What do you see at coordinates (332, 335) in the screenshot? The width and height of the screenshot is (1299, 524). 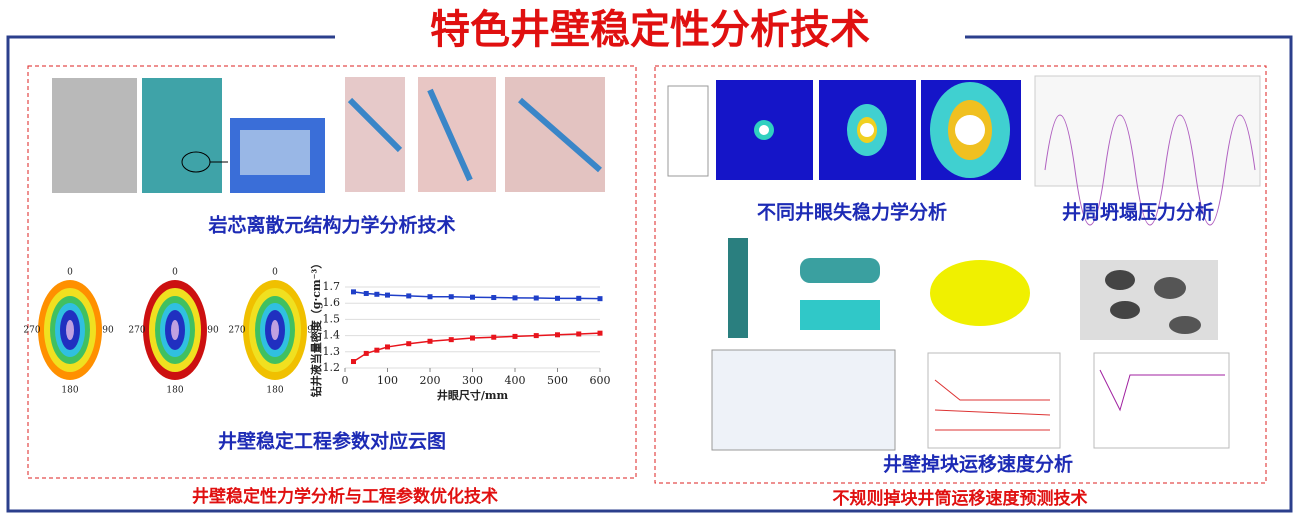 I see `y-tick-label: 1.4` at bounding box center [332, 335].